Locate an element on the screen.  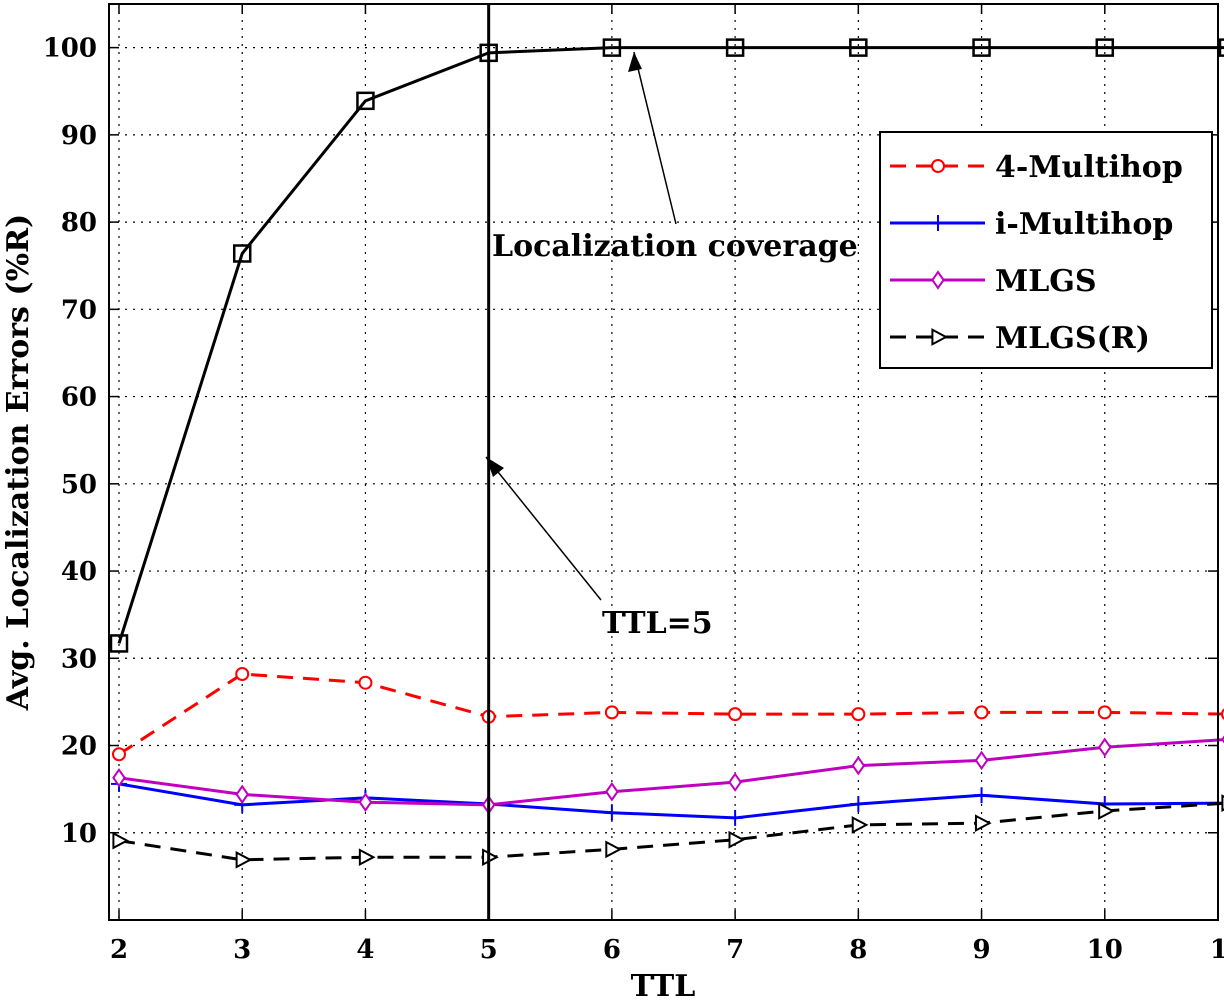
y-tick-label: 30 is located at coordinates (79, 659).